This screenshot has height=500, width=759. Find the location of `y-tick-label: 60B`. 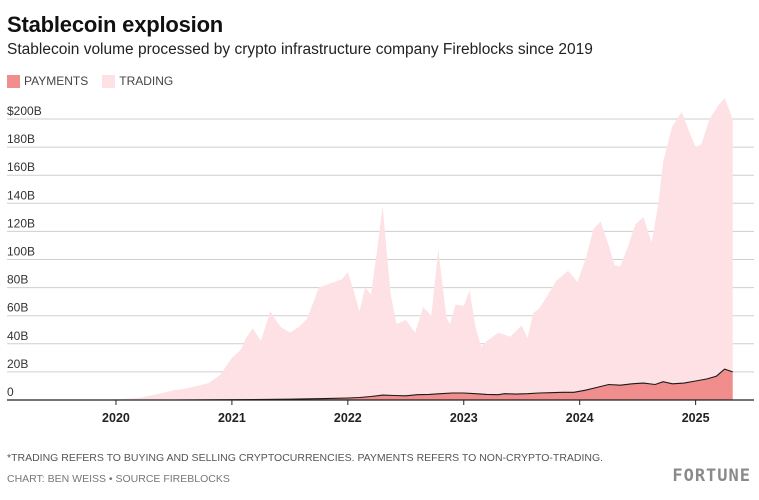

y-tick-label: 60B is located at coordinates (17, 308).